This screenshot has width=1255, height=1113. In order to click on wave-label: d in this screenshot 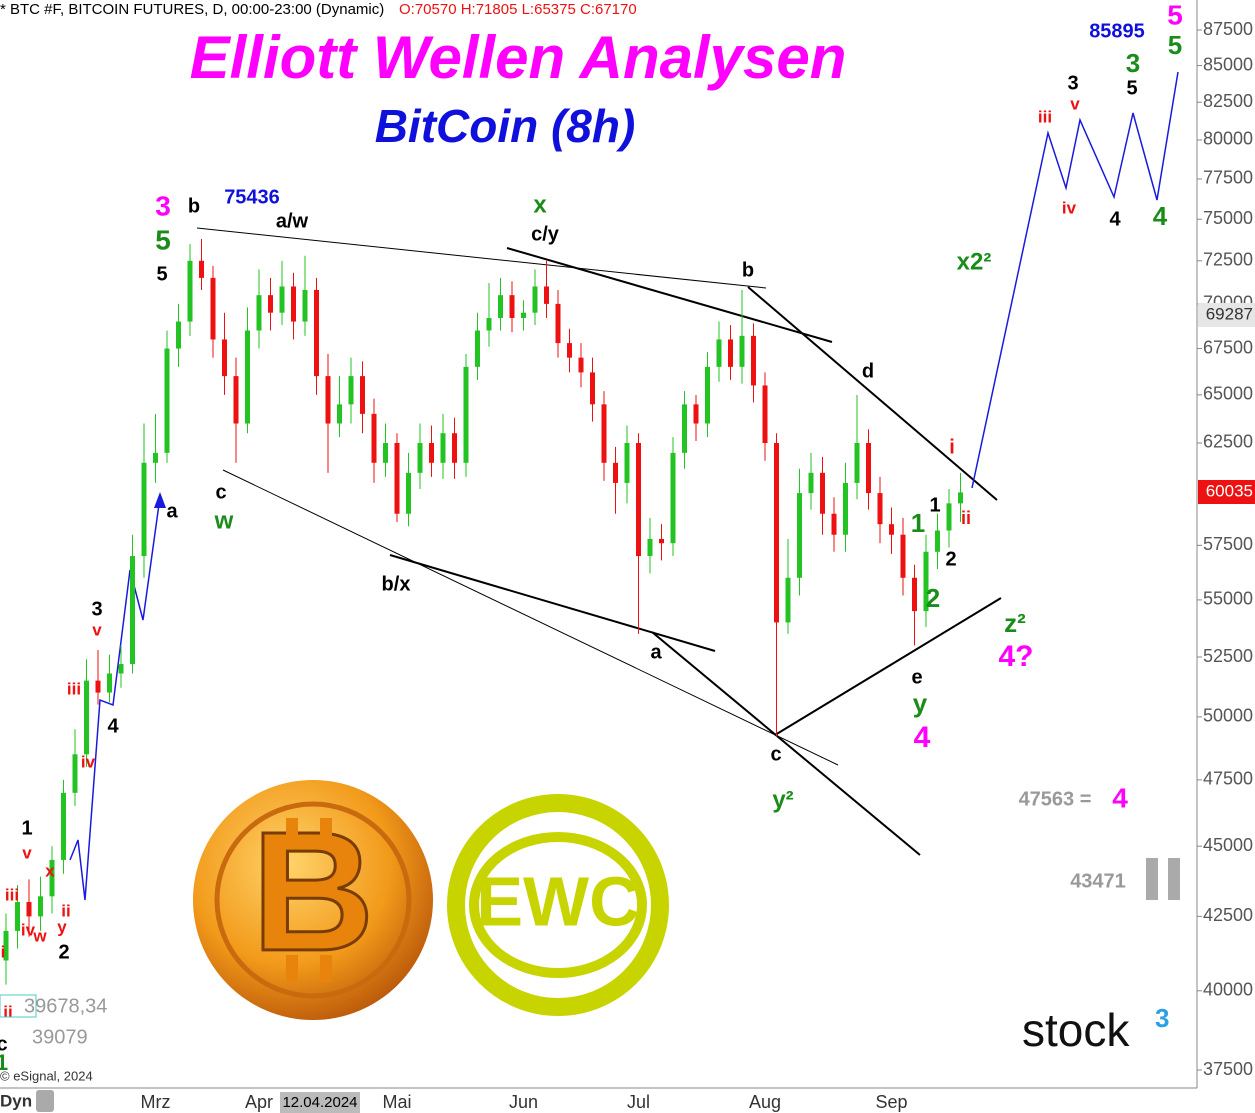, I will do `click(868, 371)`.